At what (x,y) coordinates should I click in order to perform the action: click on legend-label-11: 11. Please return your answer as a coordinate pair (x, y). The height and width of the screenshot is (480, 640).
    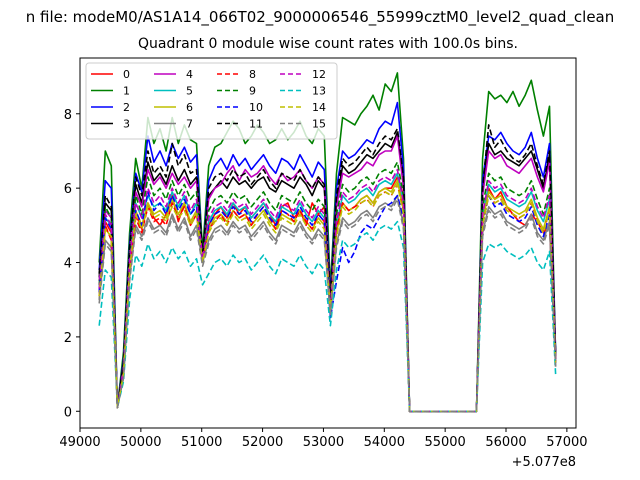
    Looking at the image, I should click on (256, 124).